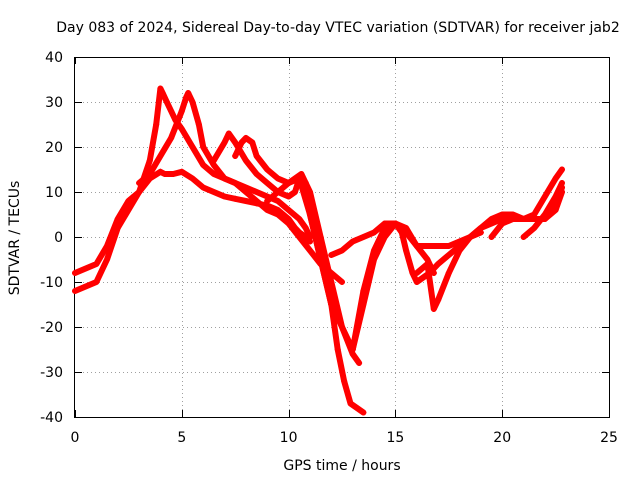 This screenshot has width=640, height=480. Describe the element at coordinates (51, 283) in the screenshot. I see `y-tick-label: -10` at that location.